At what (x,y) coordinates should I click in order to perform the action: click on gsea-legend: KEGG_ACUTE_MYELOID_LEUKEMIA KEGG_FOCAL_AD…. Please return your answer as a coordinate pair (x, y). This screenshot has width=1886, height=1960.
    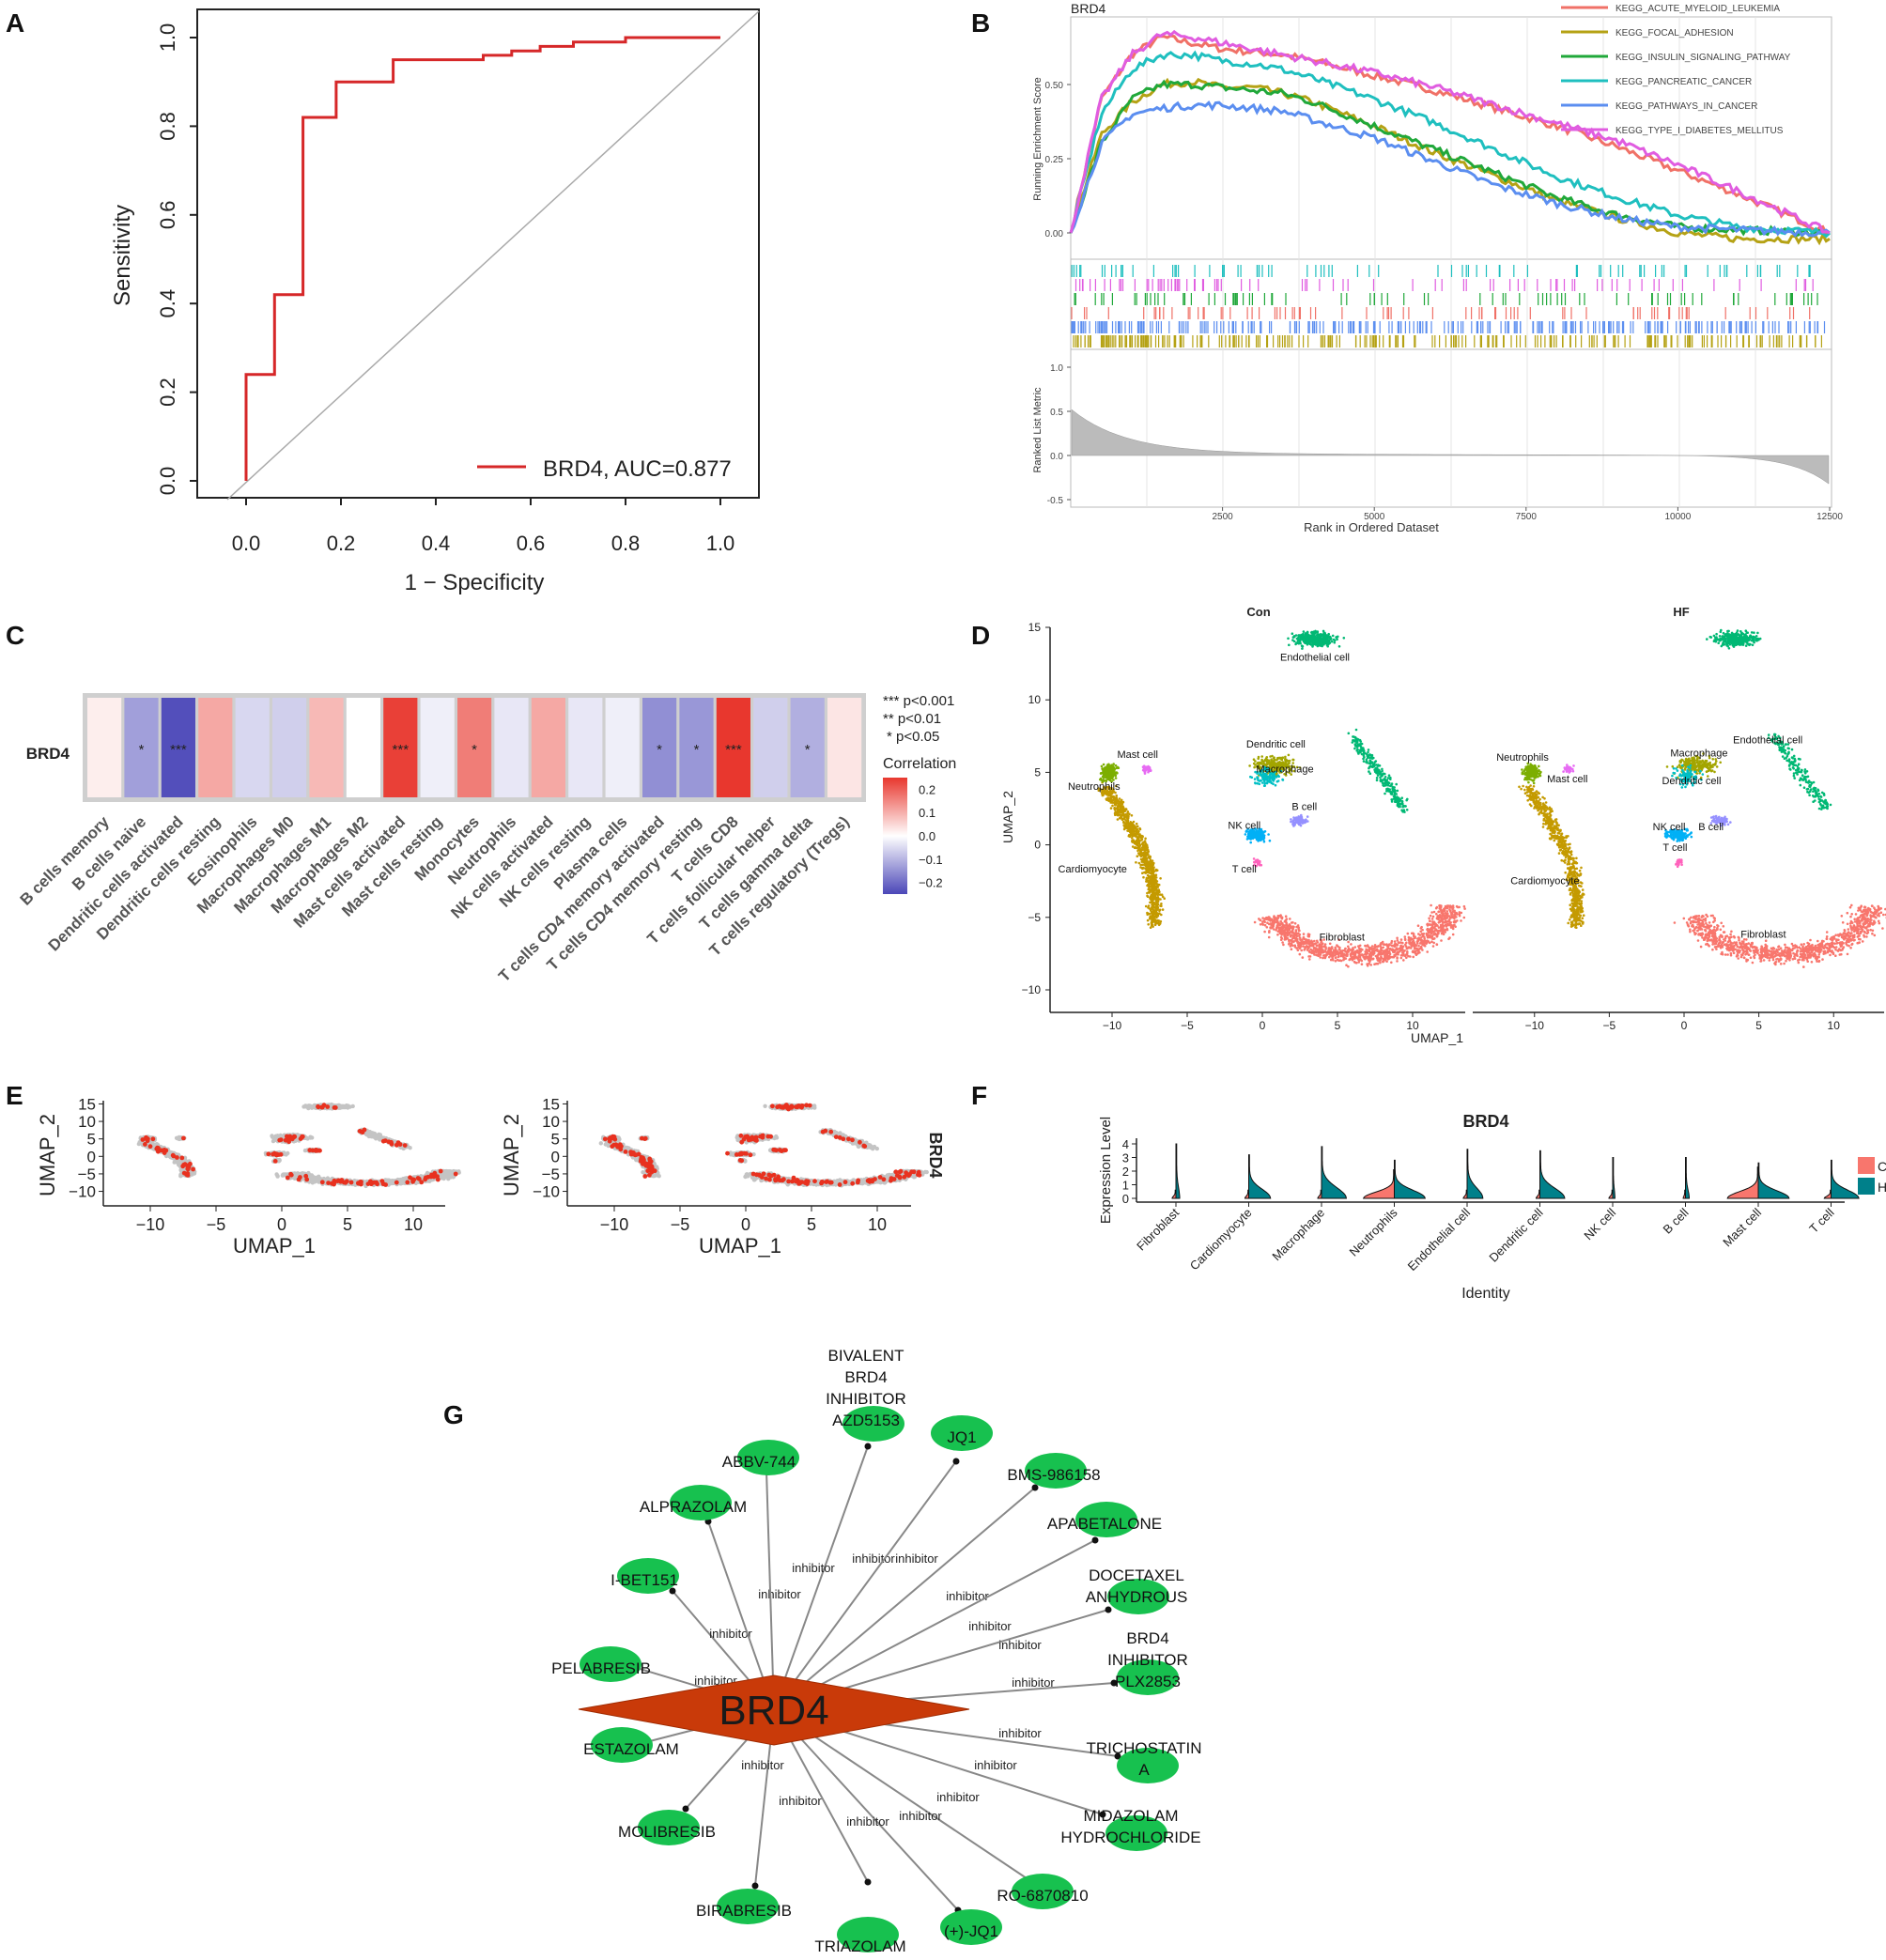
    Looking at the image, I should click on (1676, 70).